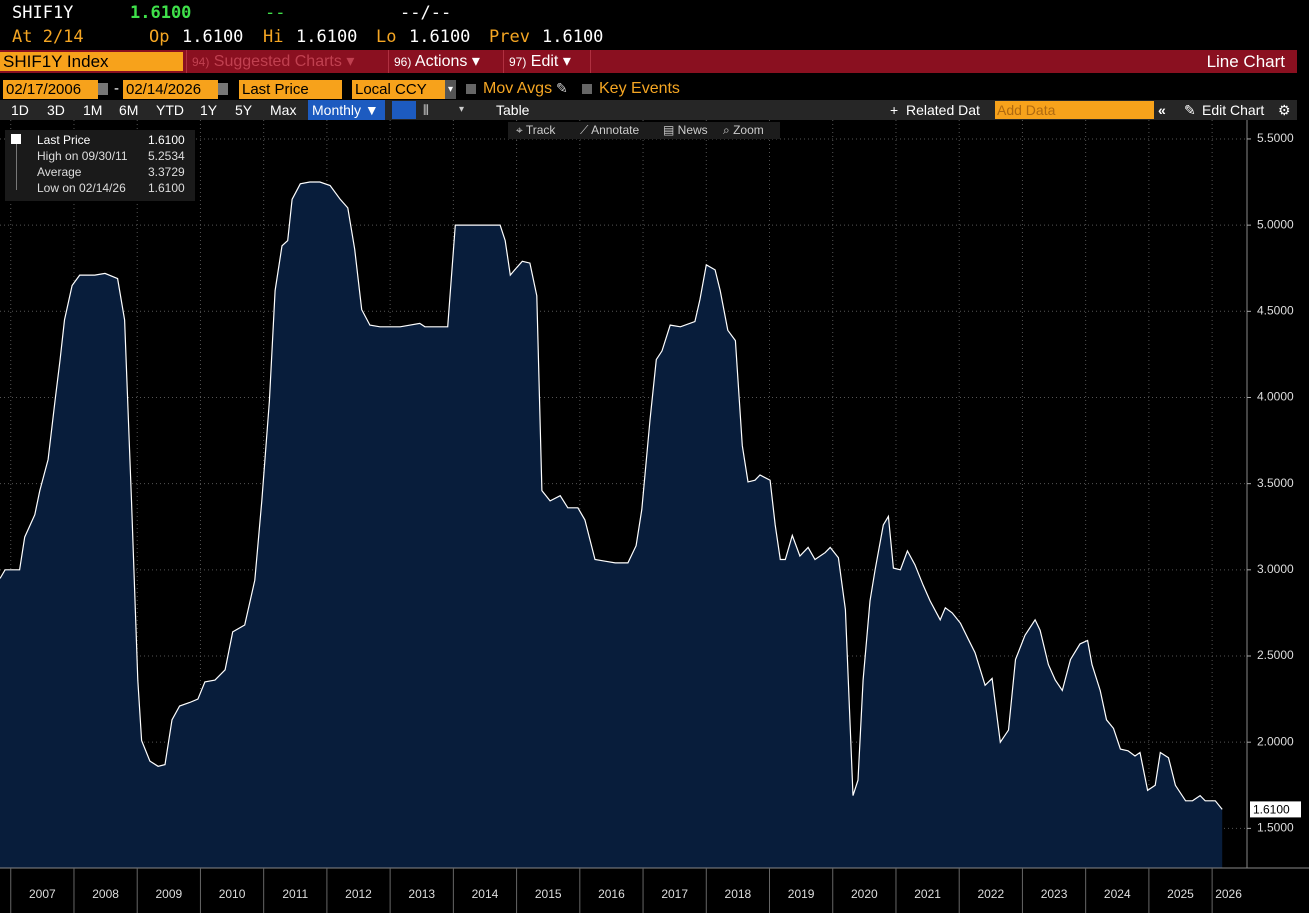 The image size is (1309, 913). What do you see at coordinates (42, 894) in the screenshot?
I see `x-tick-label: 2007` at bounding box center [42, 894].